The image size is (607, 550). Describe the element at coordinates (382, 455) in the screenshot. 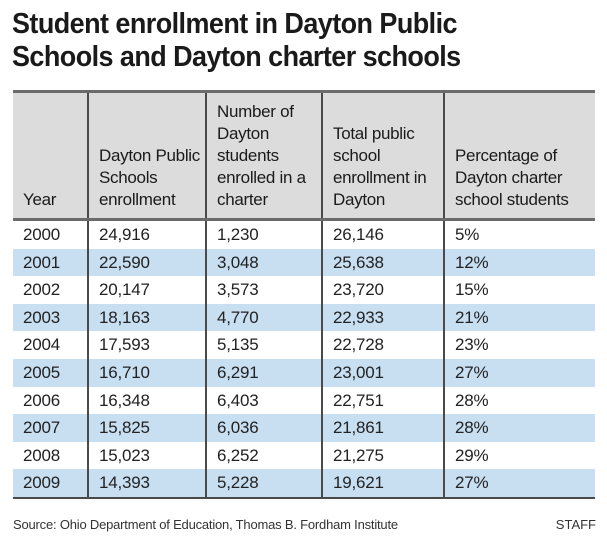

I see `cell-total-enrollment: 21,275` at that location.